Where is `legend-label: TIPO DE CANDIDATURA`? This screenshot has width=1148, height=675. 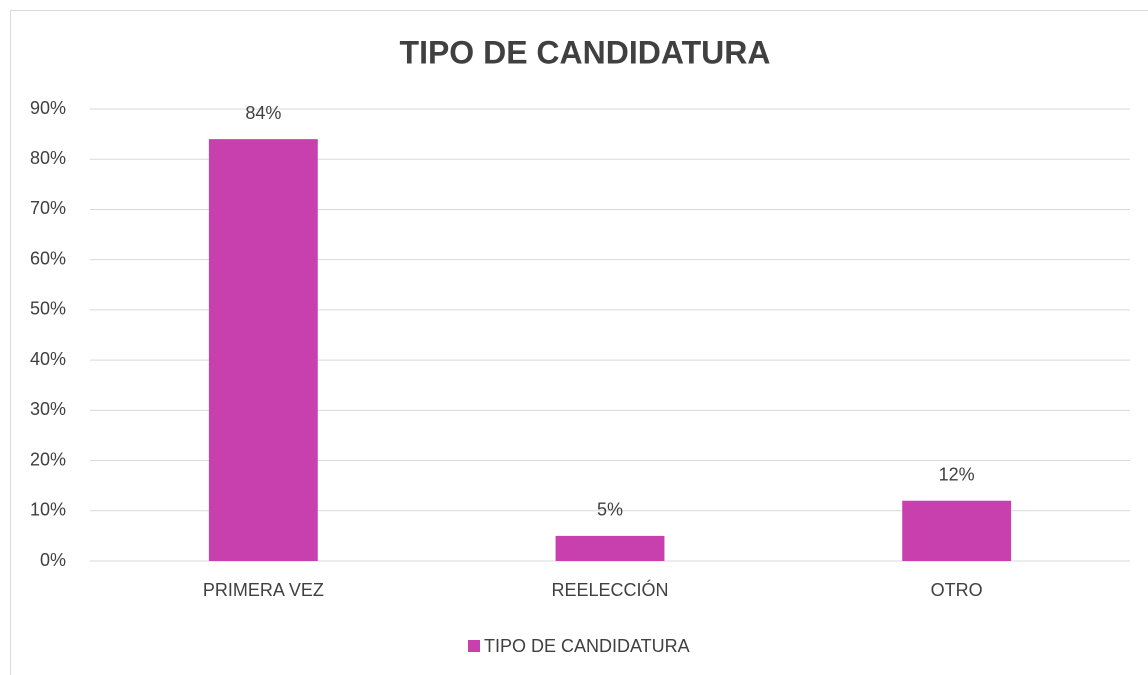
legend-label: TIPO DE CANDIDATURA is located at coordinates (587, 646).